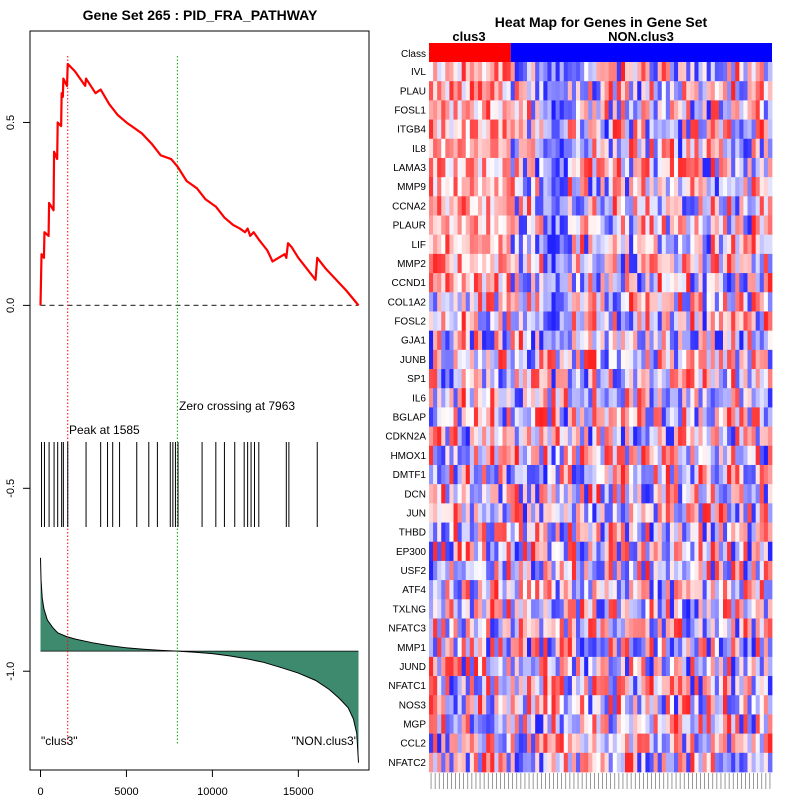 Image resolution: width=800 pixels, height=800 pixels. Describe the element at coordinates (104, 430) in the screenshot. I see `peak-label: Peak at 1585` at that location.